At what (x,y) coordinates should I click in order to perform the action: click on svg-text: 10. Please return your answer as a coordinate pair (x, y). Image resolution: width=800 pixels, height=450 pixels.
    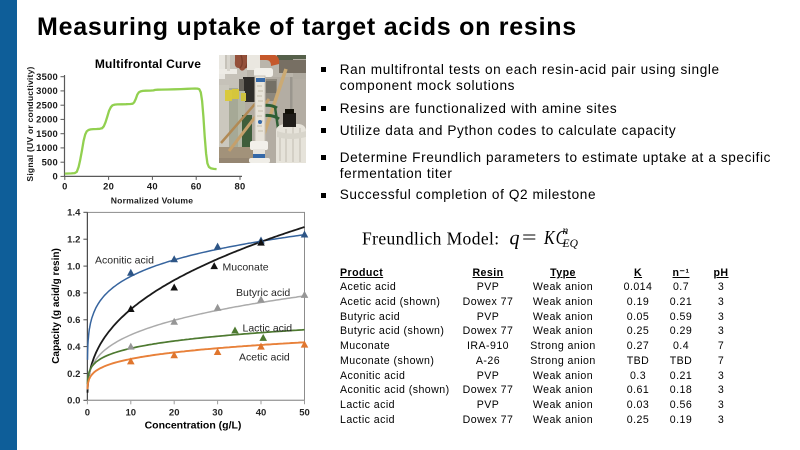
    Looking at the image, I should click on (131, 413).